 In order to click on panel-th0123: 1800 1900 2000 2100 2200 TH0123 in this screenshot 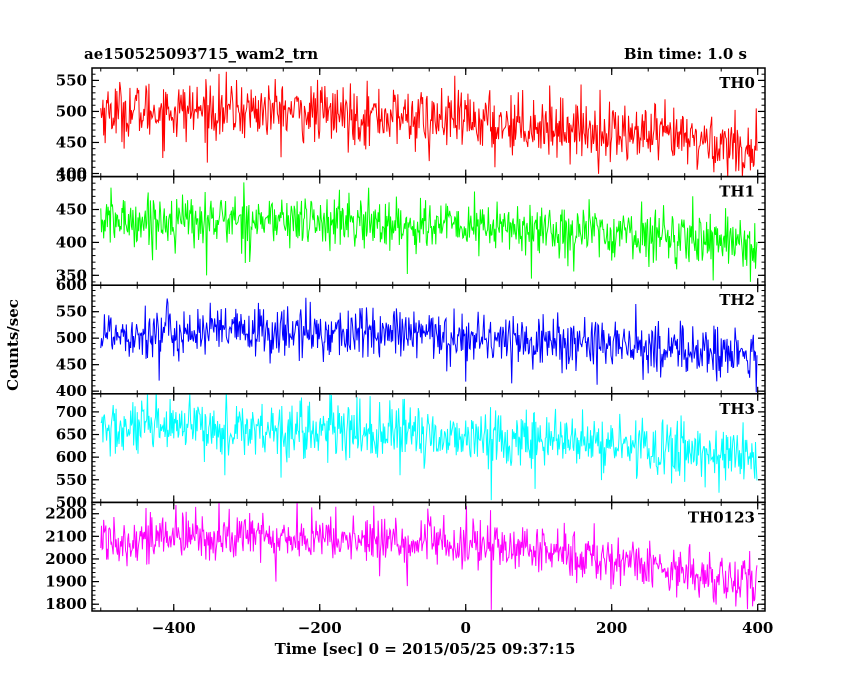, I will do `click(405, 557)`.